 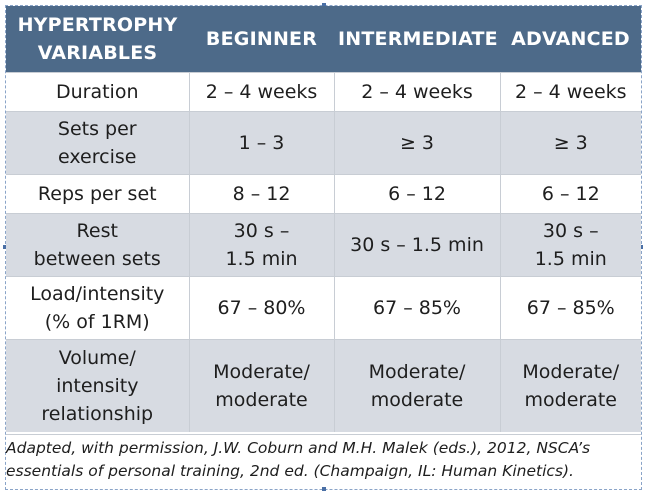 What do you see at coordinates (570, 245) in the screenshot?
I see `cell-advanced: 30 s – 1.5 min` at bounding box center [570, 245].